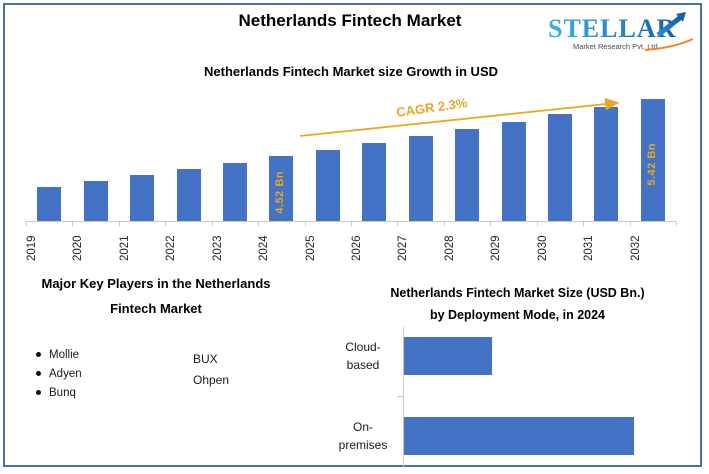 The height and width of the screenshot is (474, 709). What do you see at coordinates (188, 195) in the screenshot?
I see `growth-bar-2022` at bounding box center [188, 195].